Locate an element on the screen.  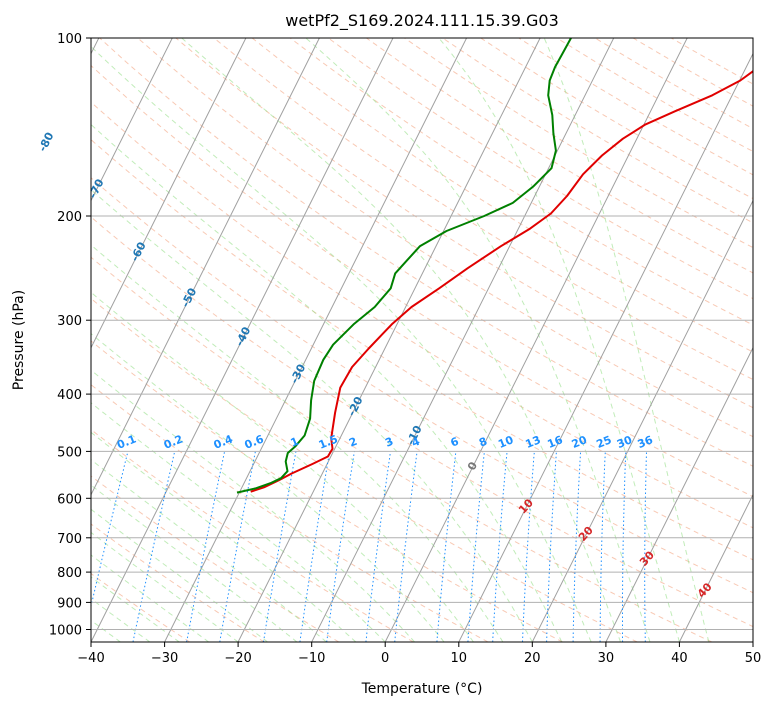
mixing-ratio-label: 3 is located at coordinates (389, 442).